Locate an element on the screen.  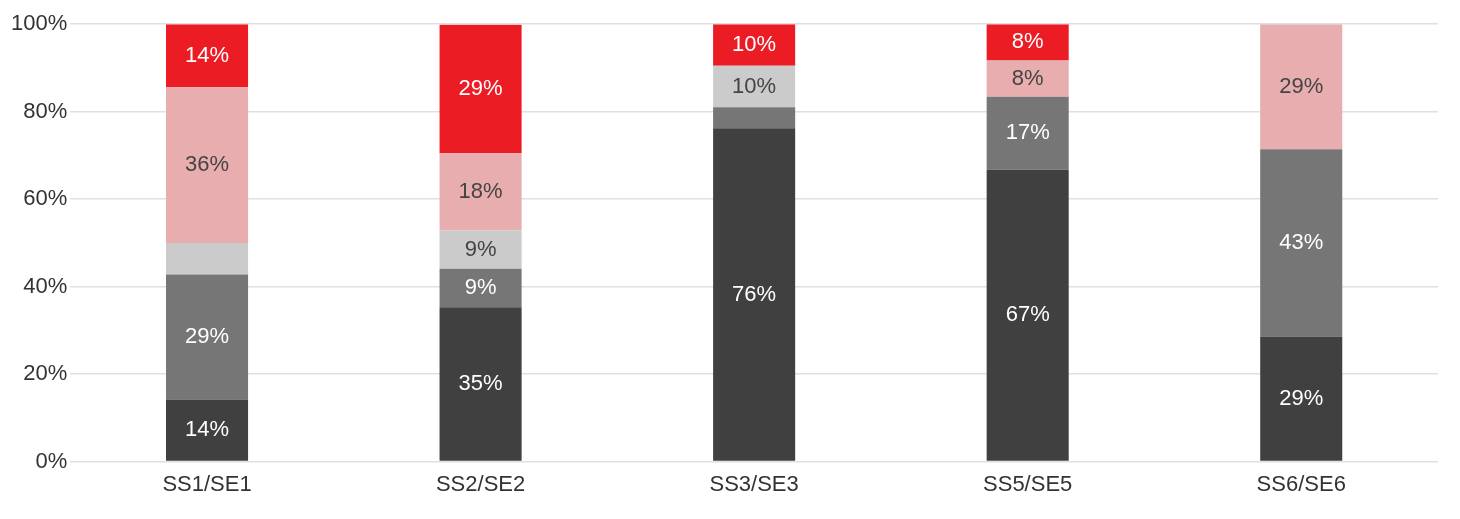
data-label: 43% is located at coordinates (1301, 241).